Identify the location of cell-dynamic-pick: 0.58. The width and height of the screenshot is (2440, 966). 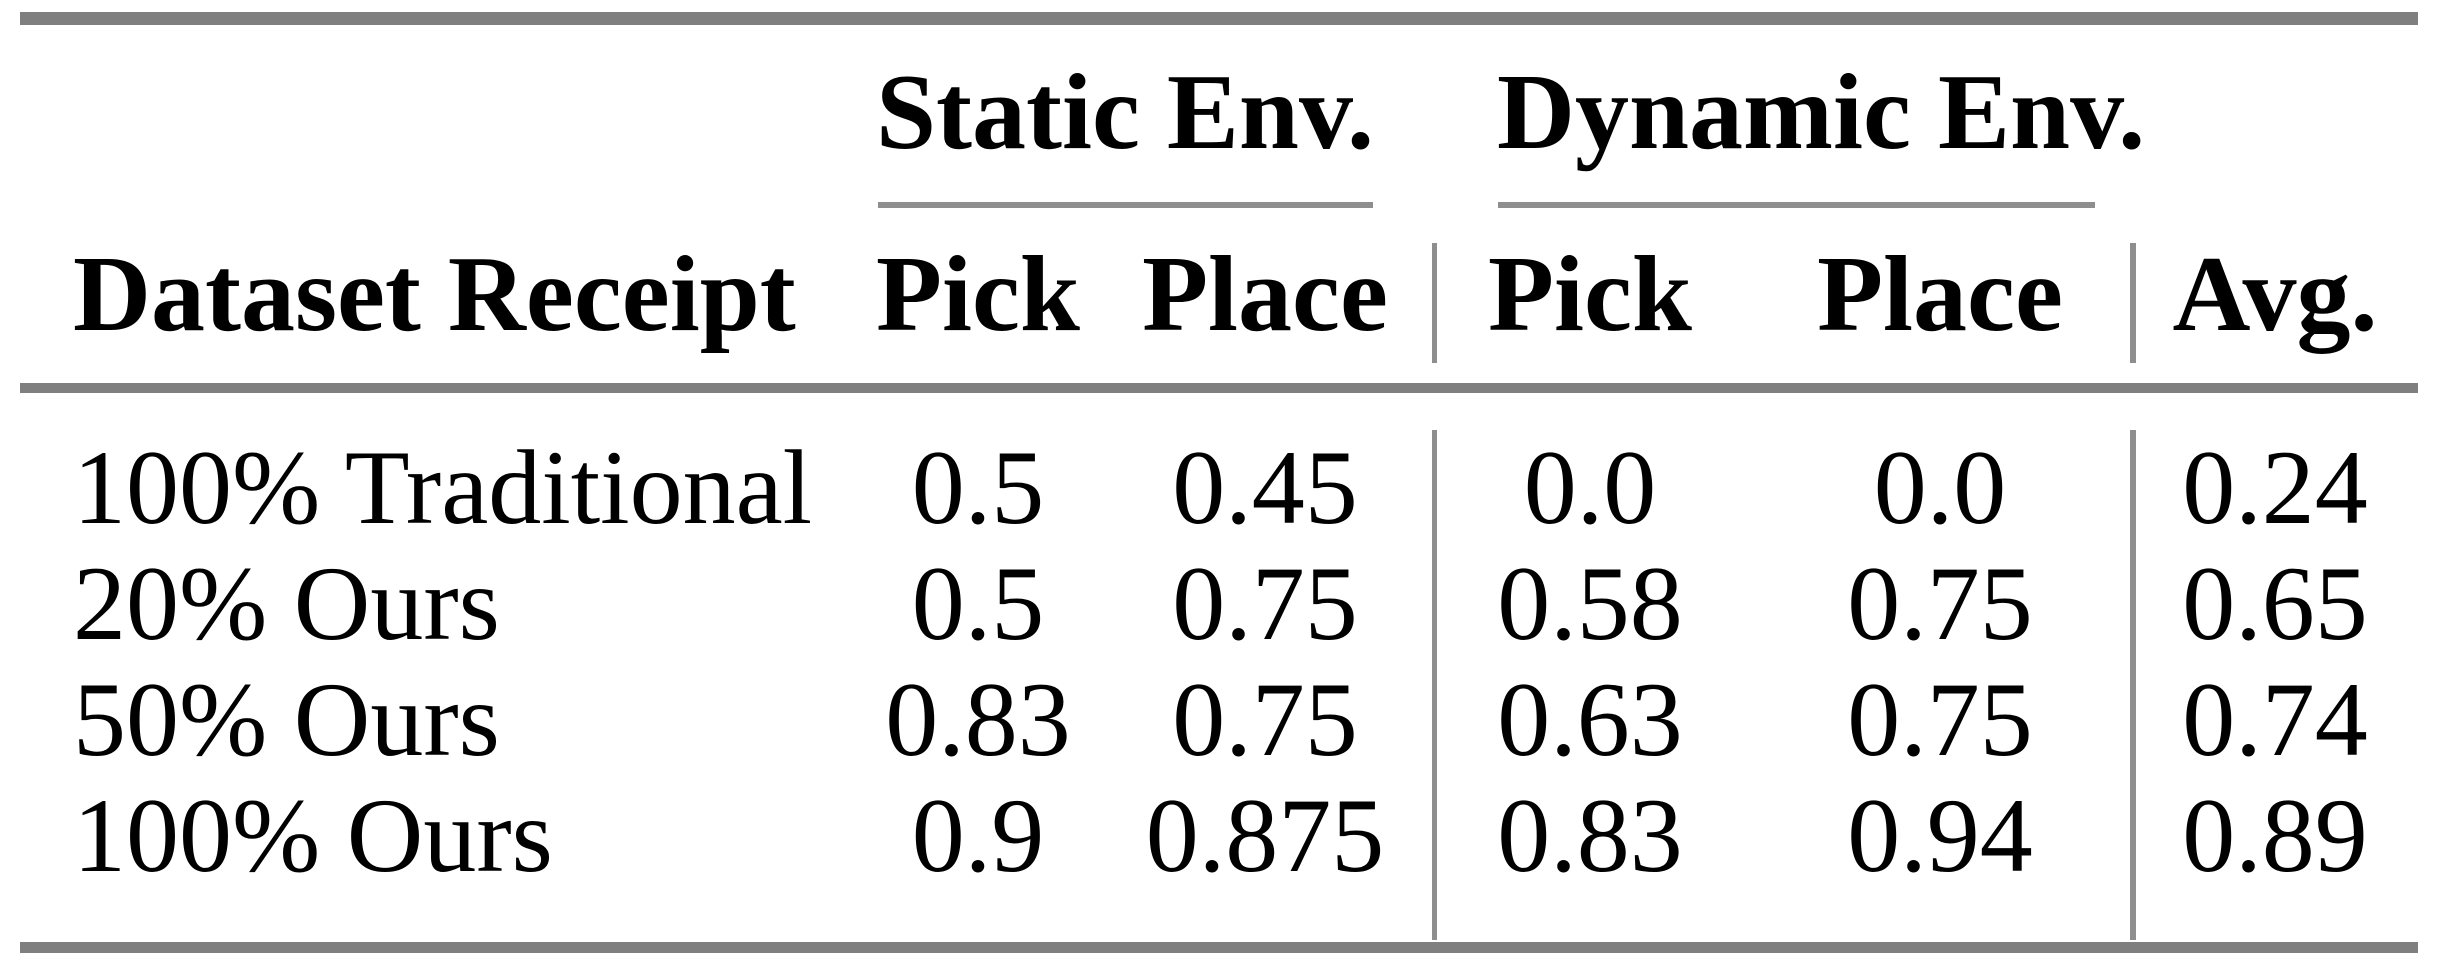
(1590, 603).